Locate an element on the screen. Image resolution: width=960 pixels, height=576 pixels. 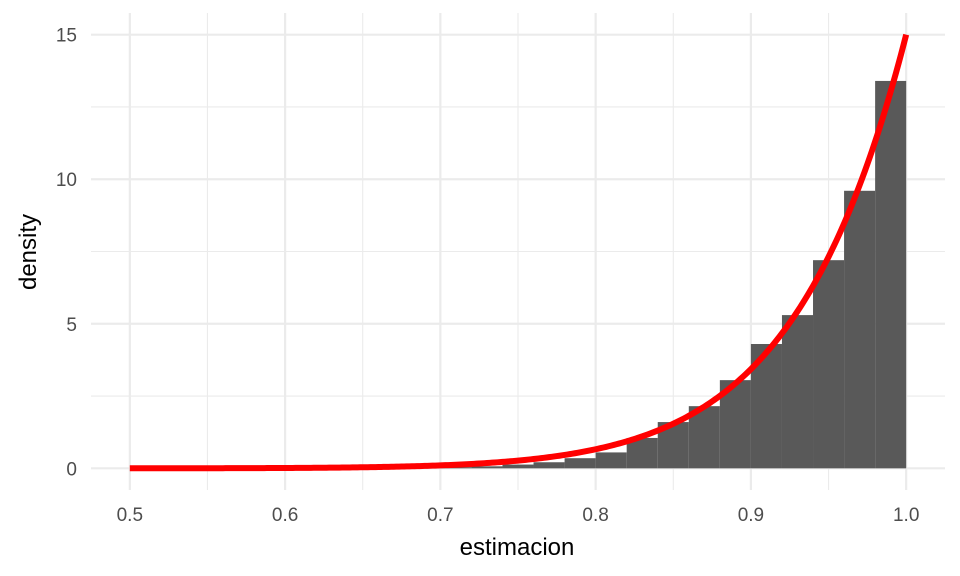
x-tick-label: 0.8 is located at coordinates (595, 515).